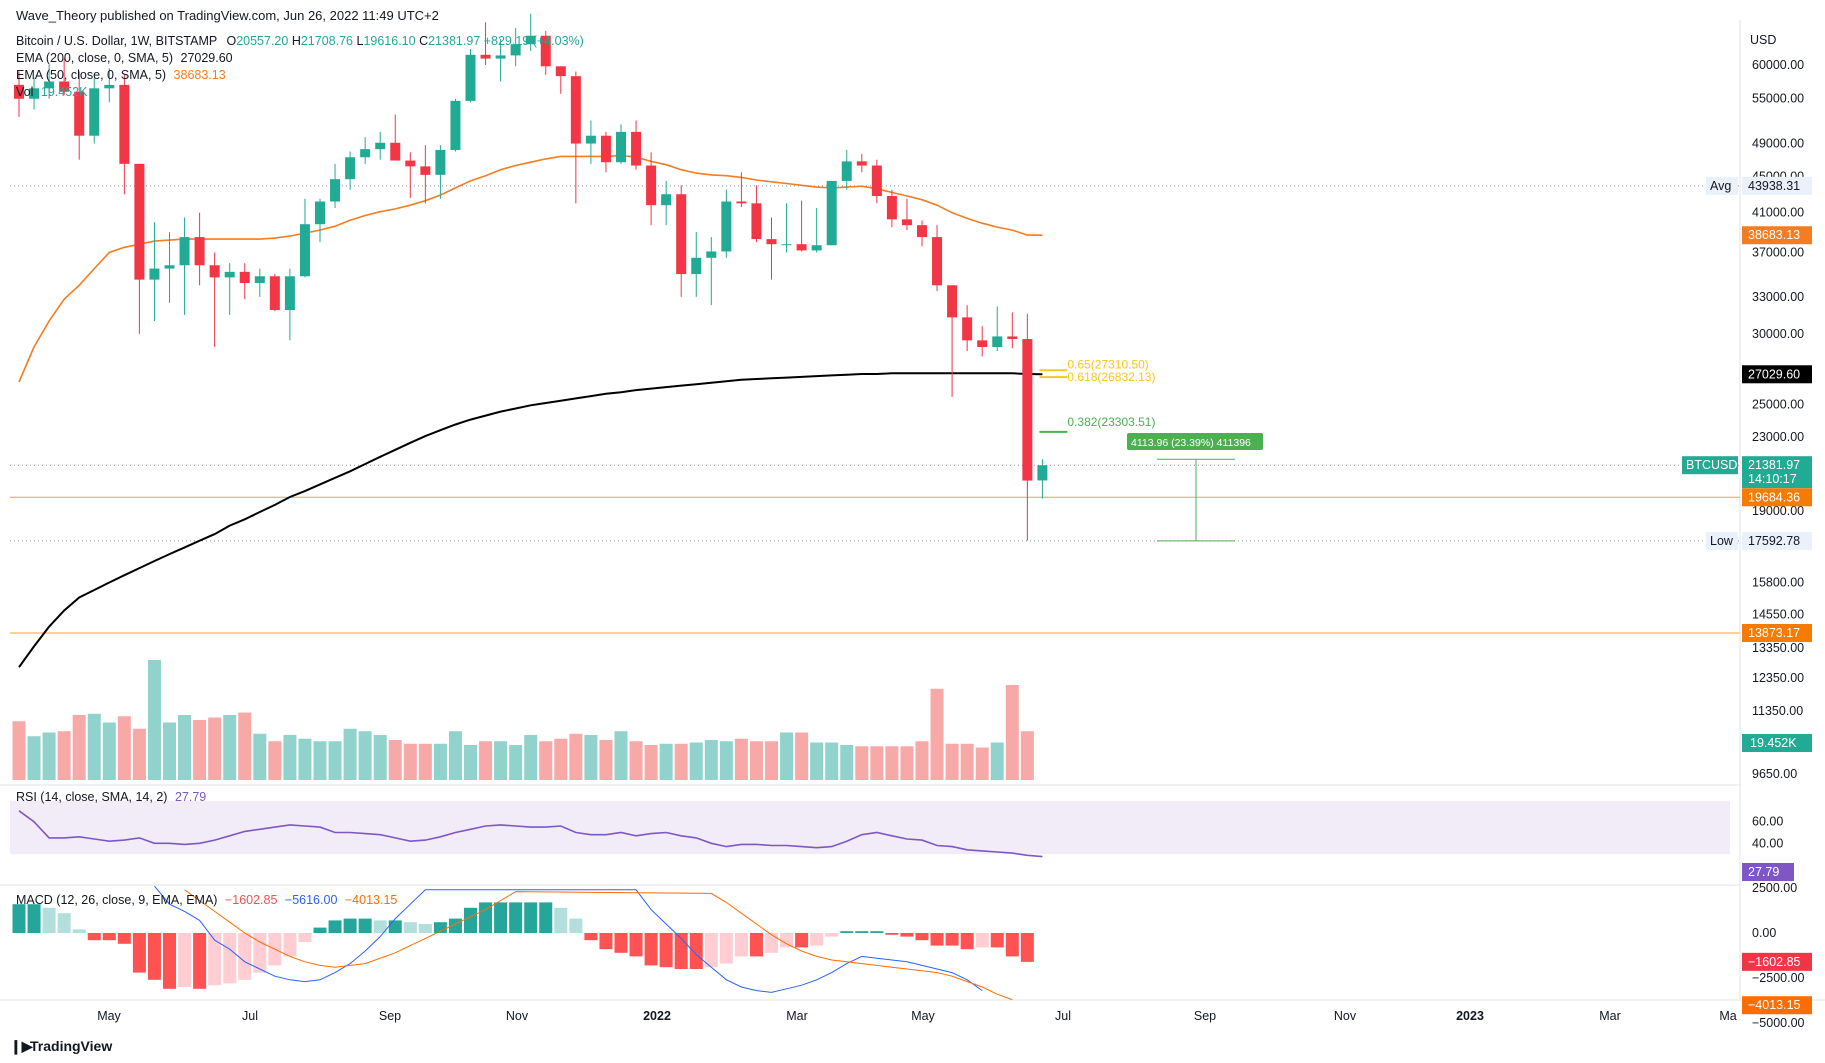  What do you see at coordinates (657, 1016) in the screenshot?
I see `time-tick: 2022` at bounding box center [657, 1016].